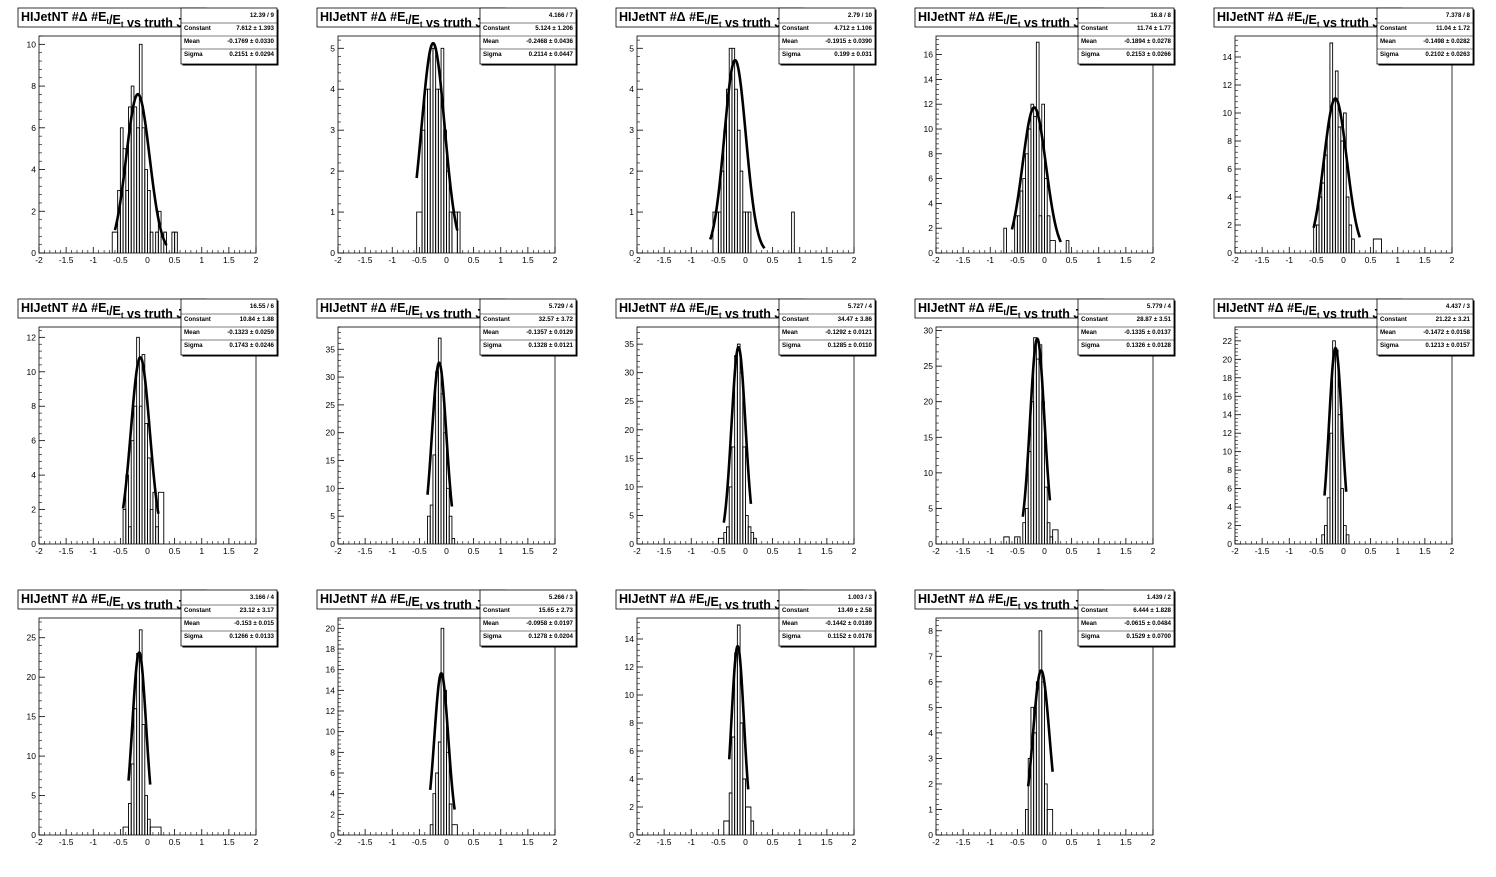 This screenshot has width=1496, height=877. What do you see at coordinates (850, 636) in the screenshot?
I see `stats-value: 0.1152 ± 0.0178` at bounding box center [850, 636].